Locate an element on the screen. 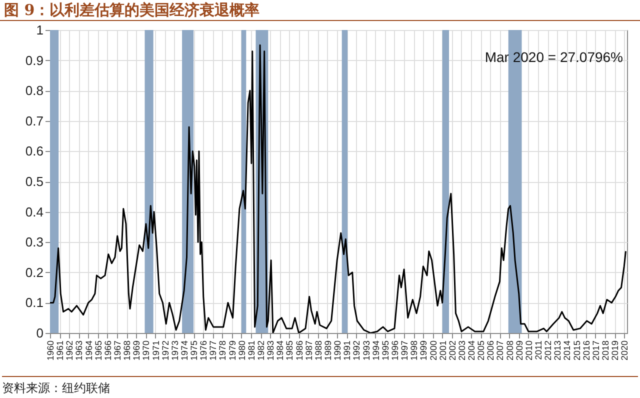  x-tick-label: 1960 is located at coordinates (51, 350).